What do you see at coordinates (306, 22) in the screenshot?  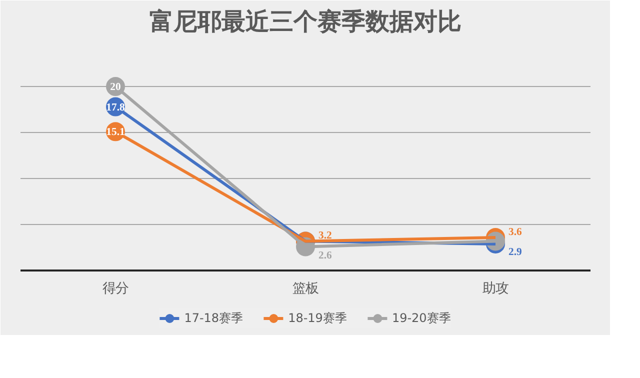 I see `chart-title: 富尼耶最近三个赛季数据对比` at bounding box center [306, 22].